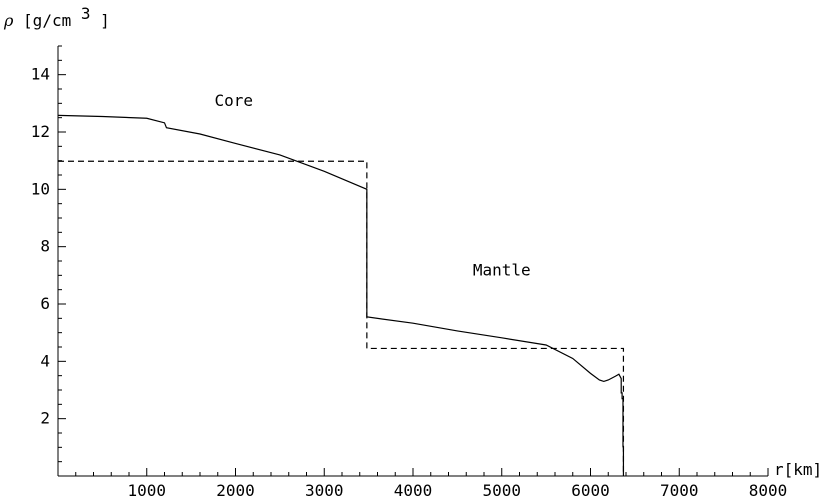 The width and height of the screenshot is (833, 503). I want to click on x-tick-label: 1000, so click(146, 490).